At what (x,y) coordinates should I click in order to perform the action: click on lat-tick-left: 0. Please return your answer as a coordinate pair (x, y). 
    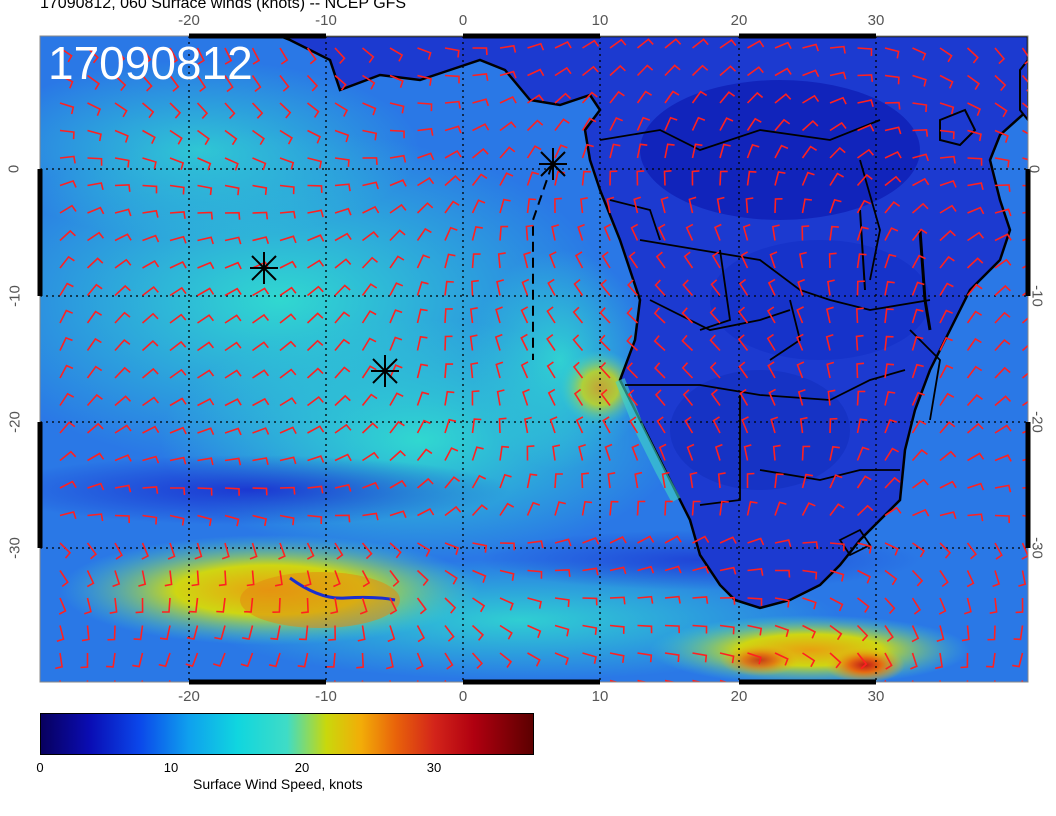
    Looking at the image, I should click on (14, 169).